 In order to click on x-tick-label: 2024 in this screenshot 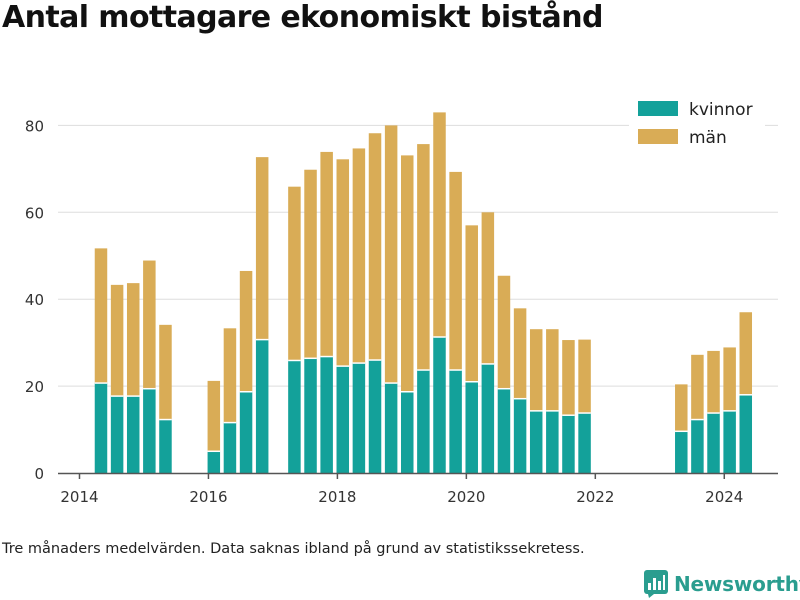, I will do `click(724, 497)`.